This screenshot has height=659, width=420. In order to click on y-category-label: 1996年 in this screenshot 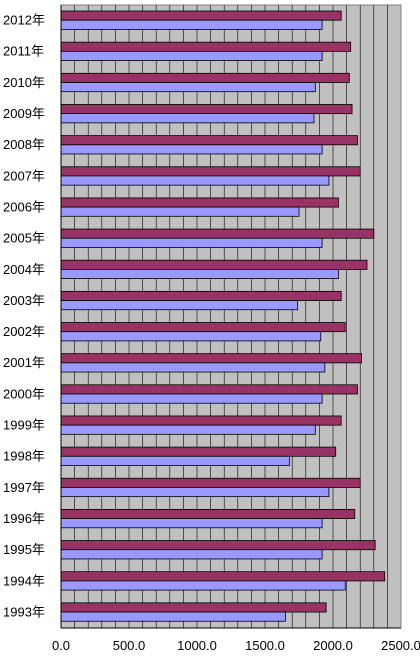, I will do `click(24, 518)`.